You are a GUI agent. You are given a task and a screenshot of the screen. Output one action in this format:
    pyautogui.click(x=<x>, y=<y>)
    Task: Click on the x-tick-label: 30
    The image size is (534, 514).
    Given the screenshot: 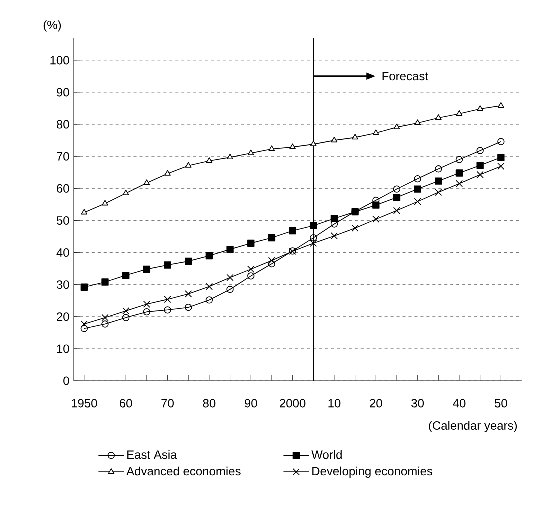 What is the action you would take?
    pyautogui.click(x=418, y=403)
    